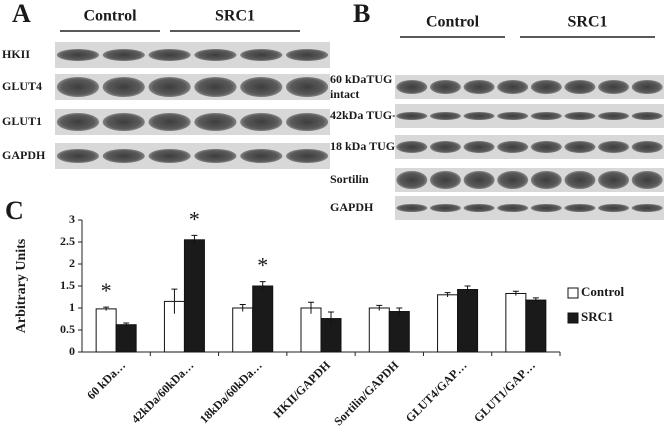  I want to click on legend-label: Control, so click(602, 291).